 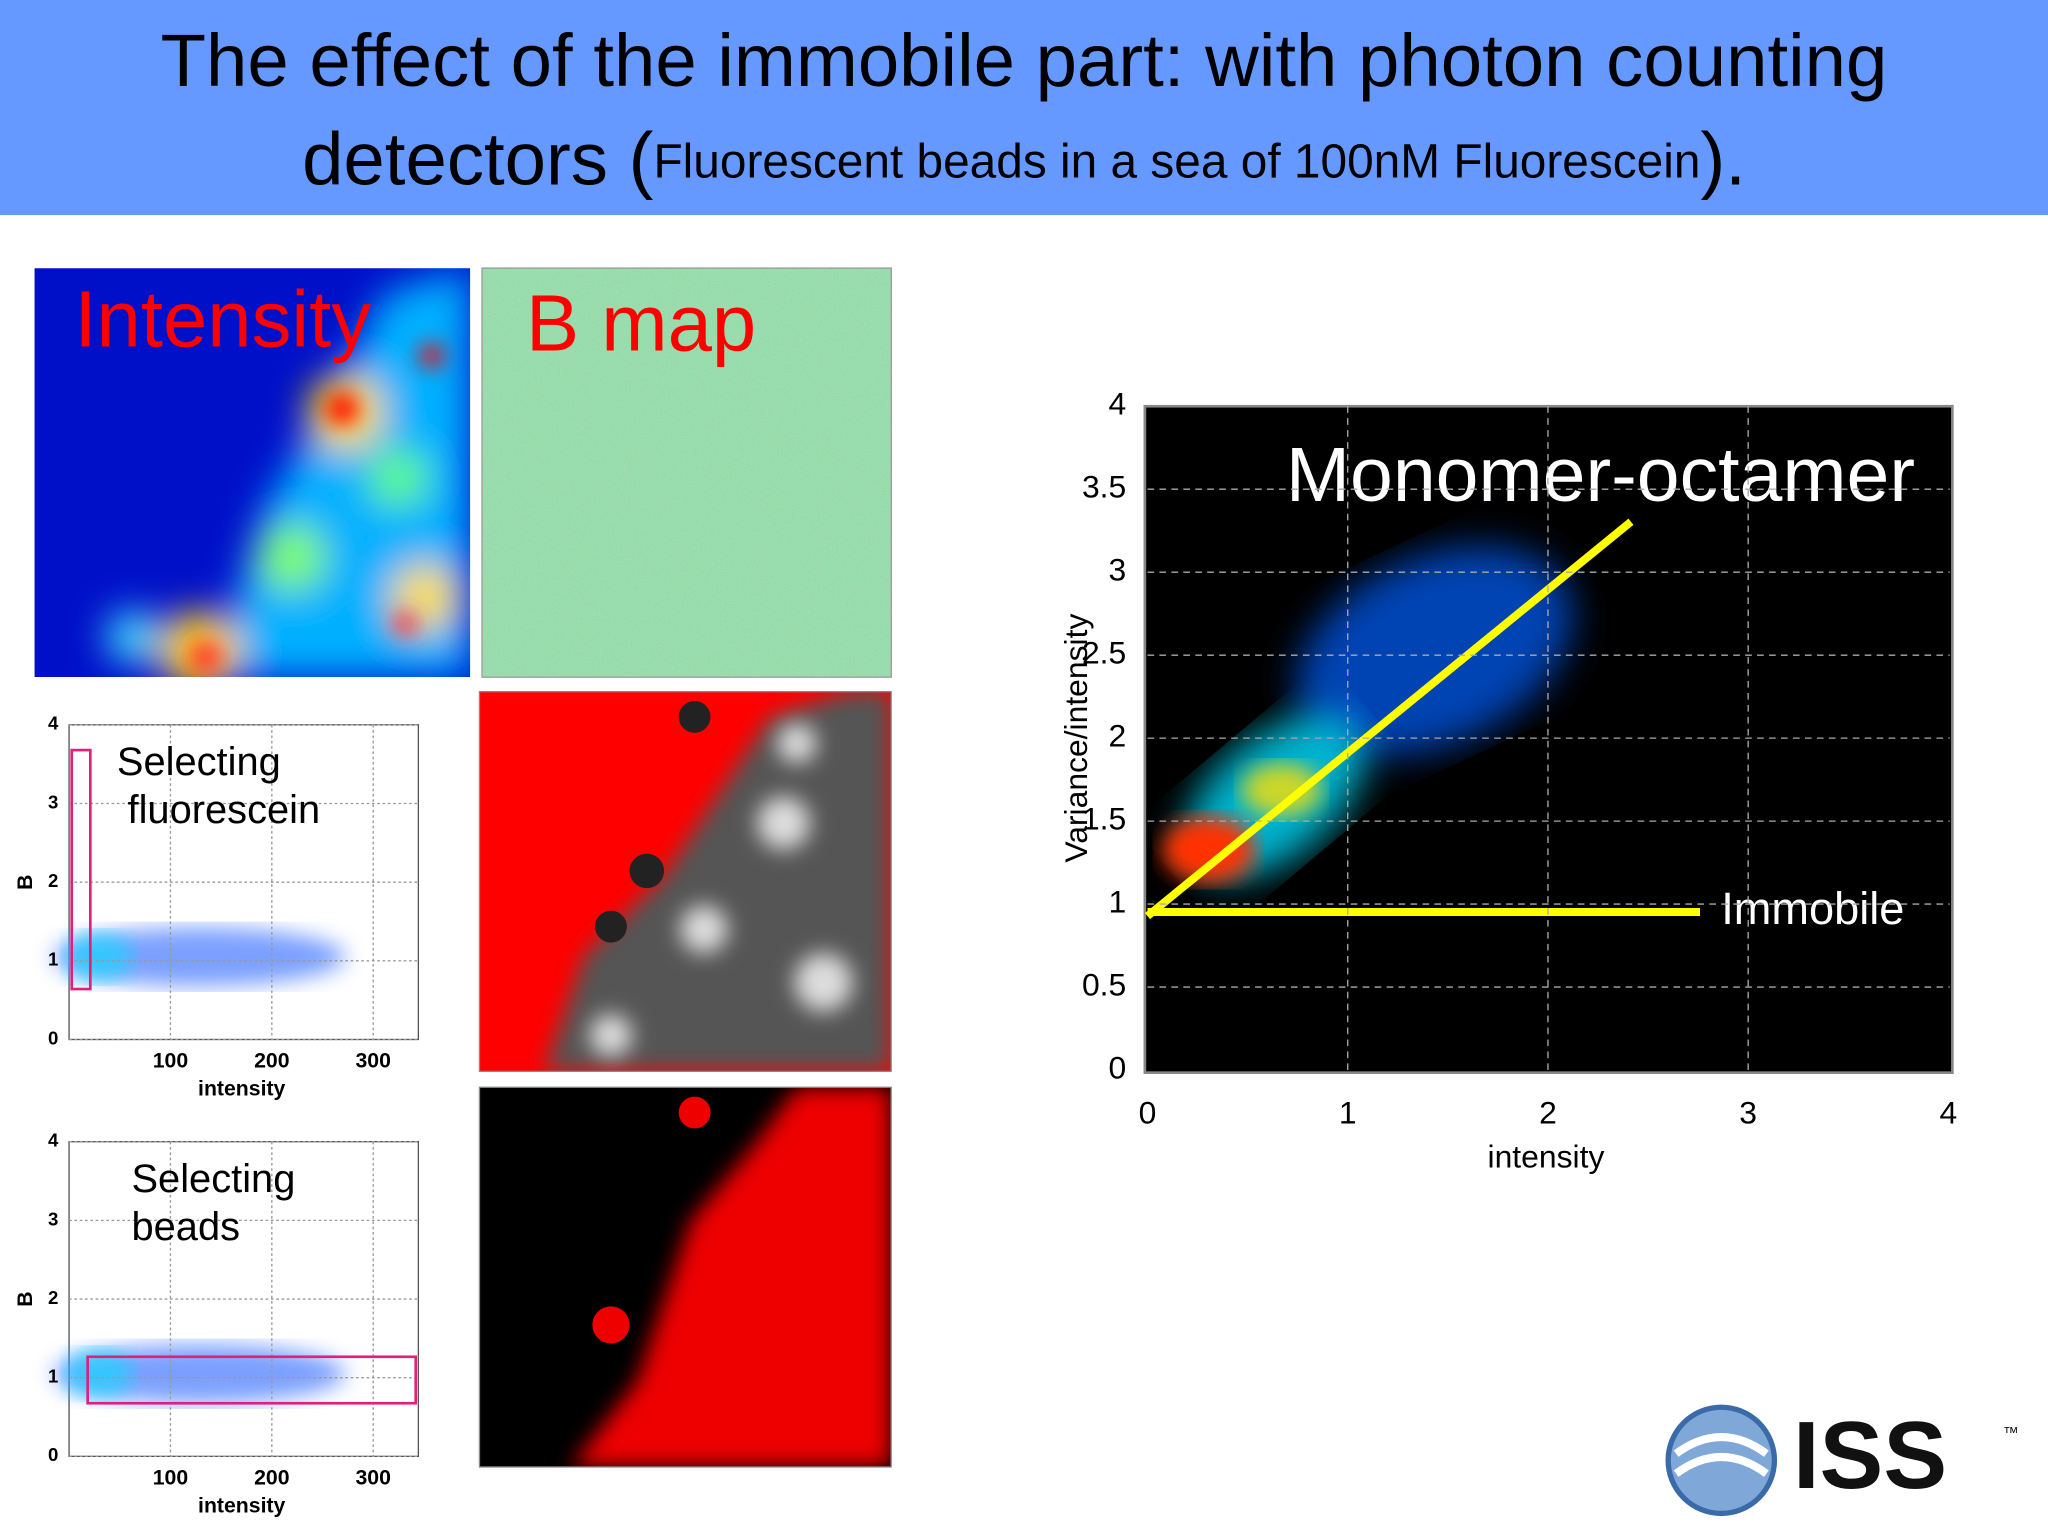 What do you see at coordinates (1367, 714) in the screenshot?
I see `main-cloud` at bounding box center [1367, 714].